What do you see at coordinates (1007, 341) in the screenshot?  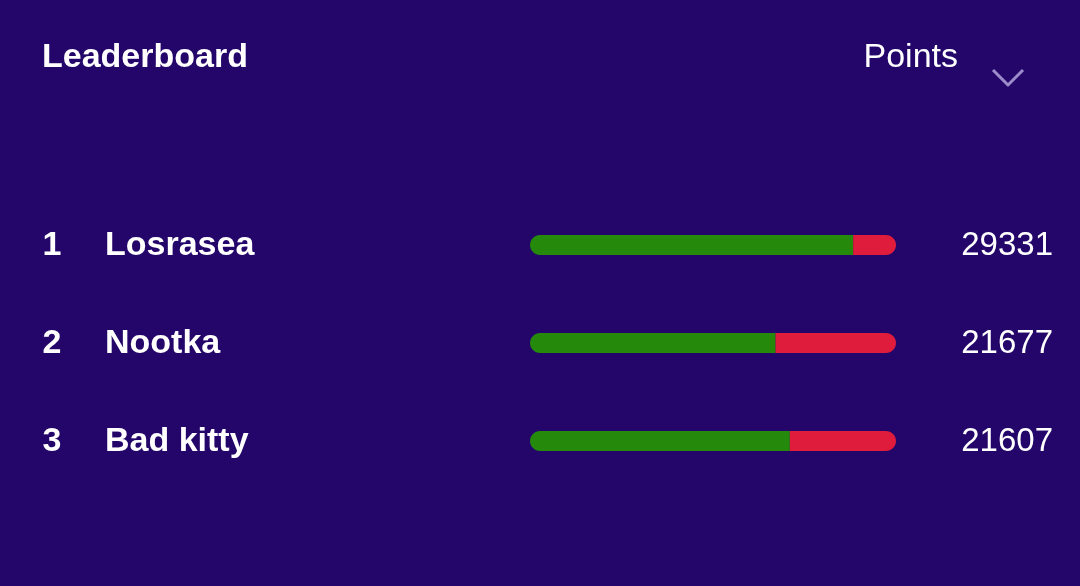 I see `text: 21677` at bounding box center [1007, 341].